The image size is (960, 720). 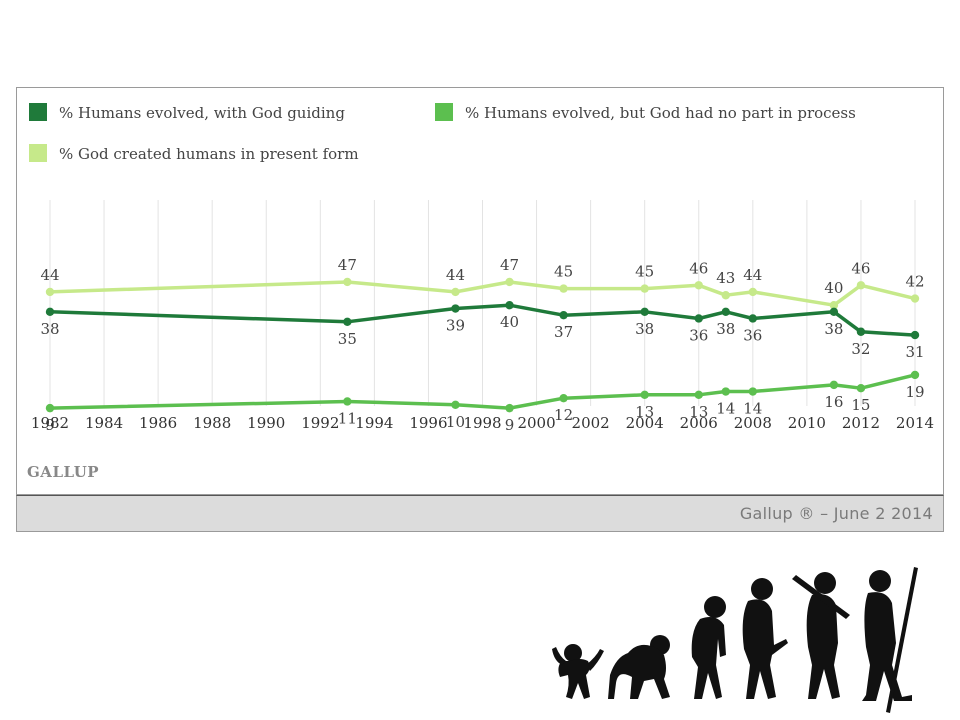 What do you see at coordinates (455, 422) in the screenshot?
I see `data-label: 10` at bounding box center [455, 422].